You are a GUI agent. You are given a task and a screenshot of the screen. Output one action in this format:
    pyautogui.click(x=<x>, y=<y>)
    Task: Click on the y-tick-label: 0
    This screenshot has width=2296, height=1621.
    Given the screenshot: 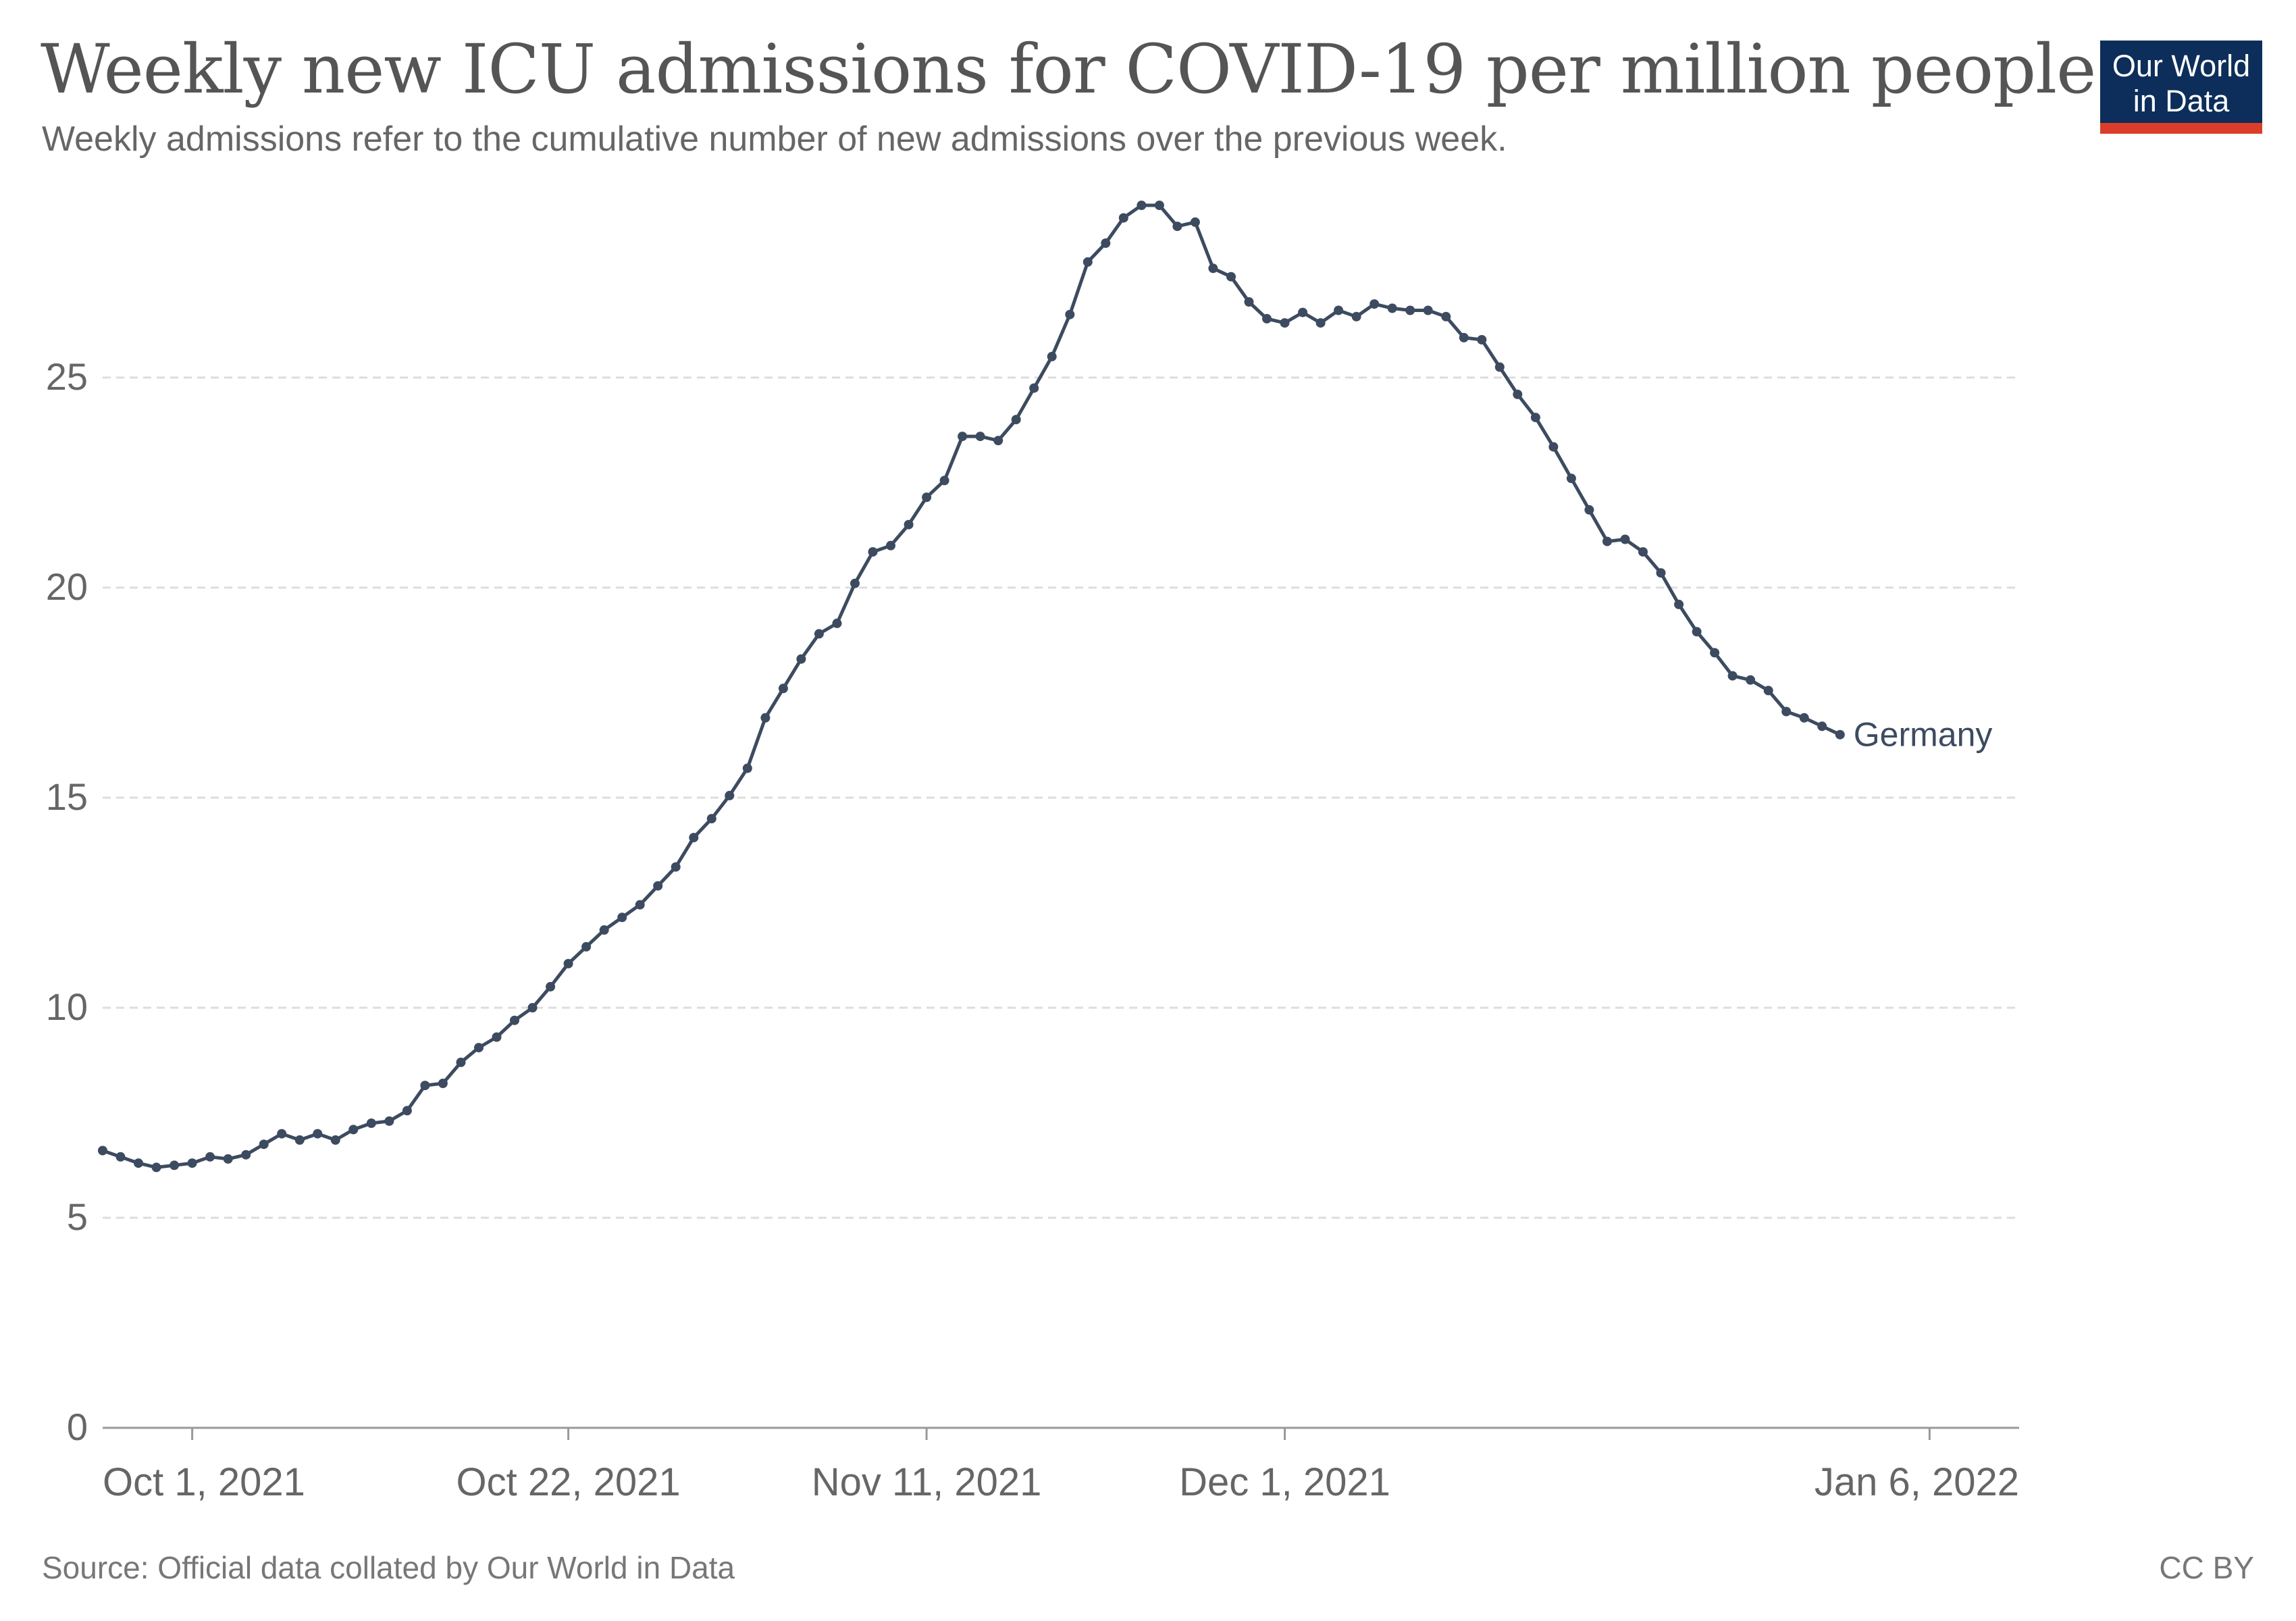 What is the action you would take?
    pyautogui.click(x=77, y=1427)
    